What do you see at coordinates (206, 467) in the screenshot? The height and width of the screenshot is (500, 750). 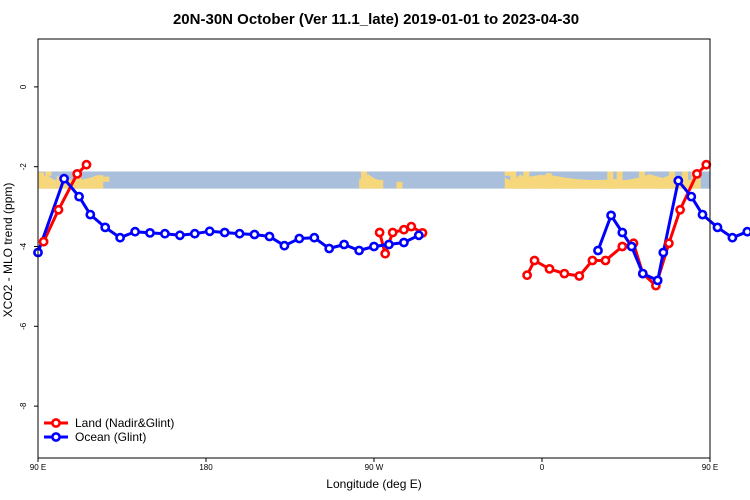 I see `x-tick-label: 180` at bounding box center [206, 467].